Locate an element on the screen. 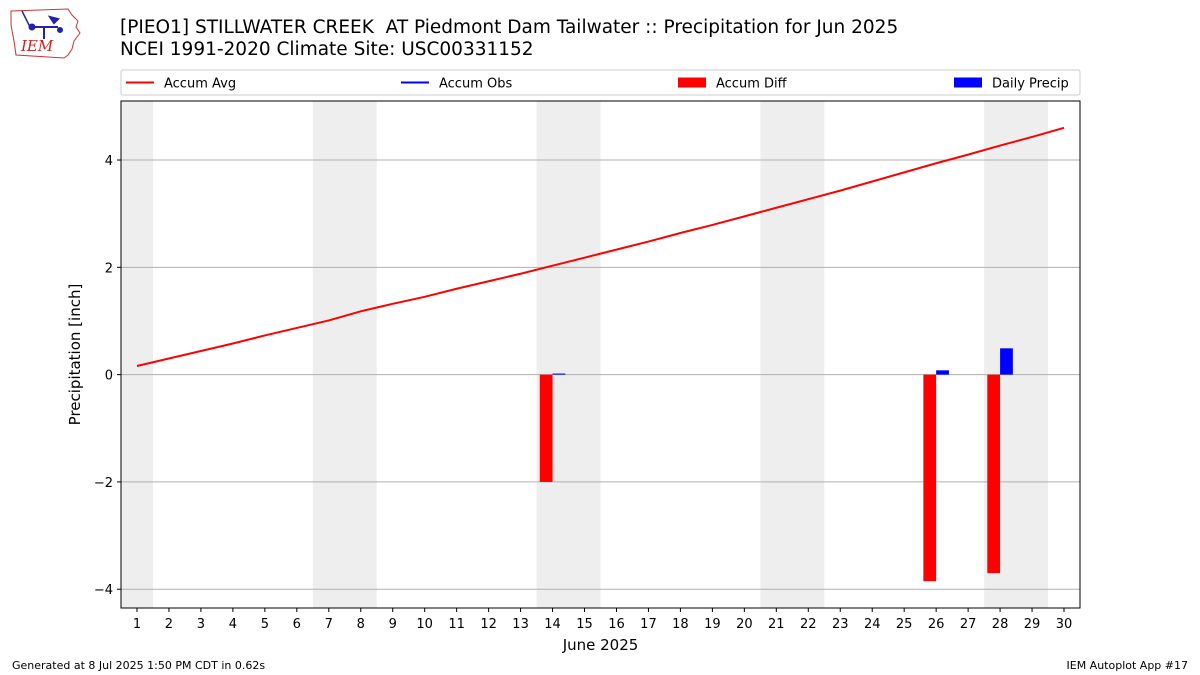  x-axis-label: June 2025 is located at coordinates (600, 645).